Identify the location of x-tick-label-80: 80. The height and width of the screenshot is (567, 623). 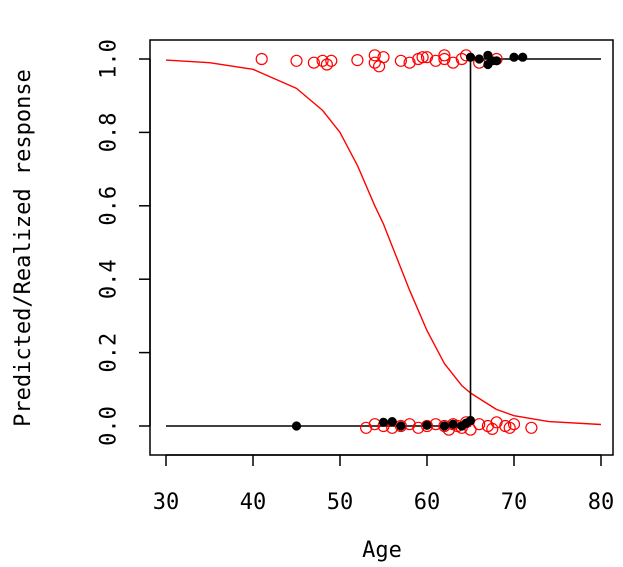
(601, 502).